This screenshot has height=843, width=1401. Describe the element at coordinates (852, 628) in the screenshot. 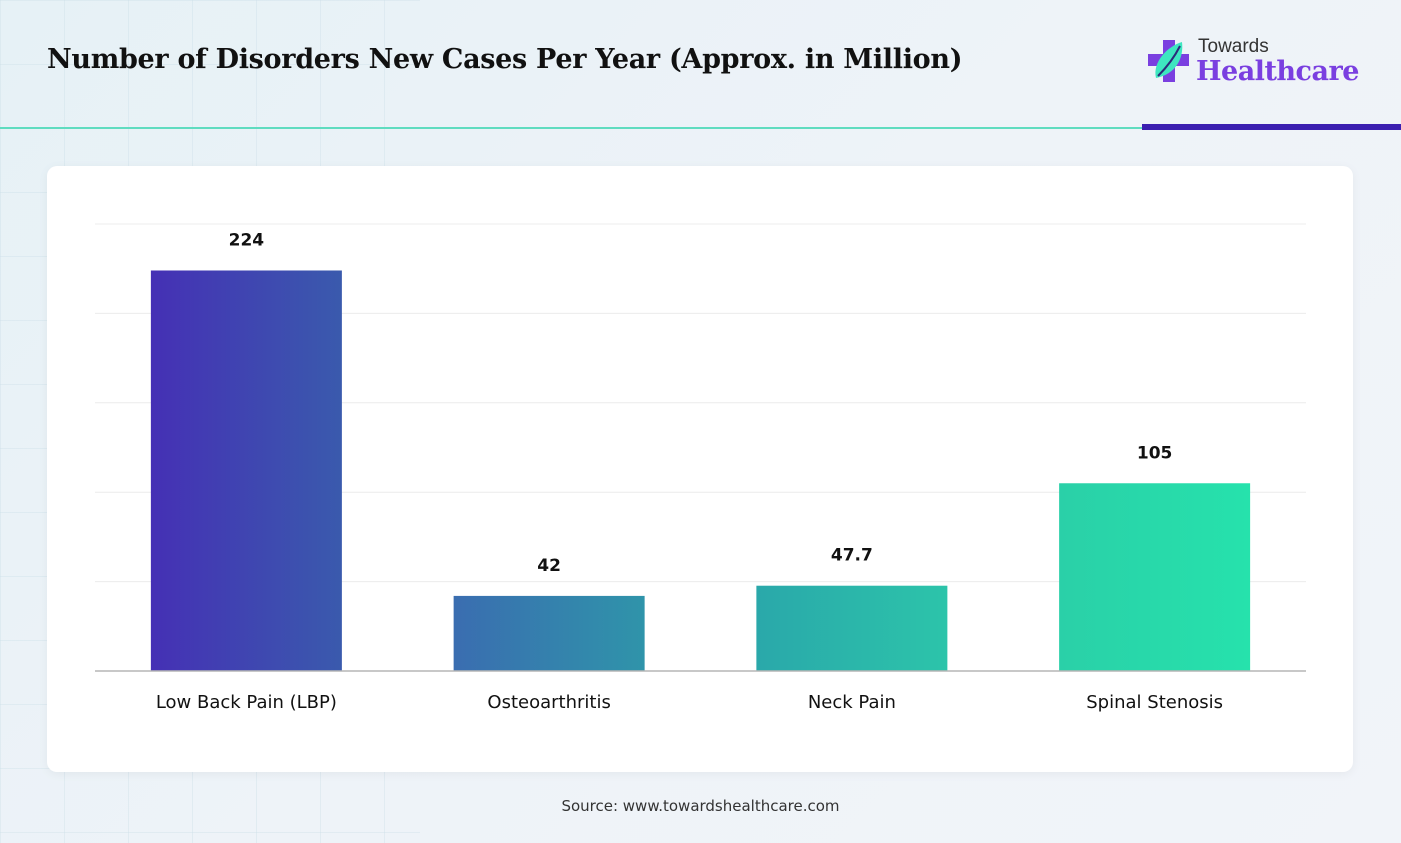

I see `bar-neck-pain` at that location.